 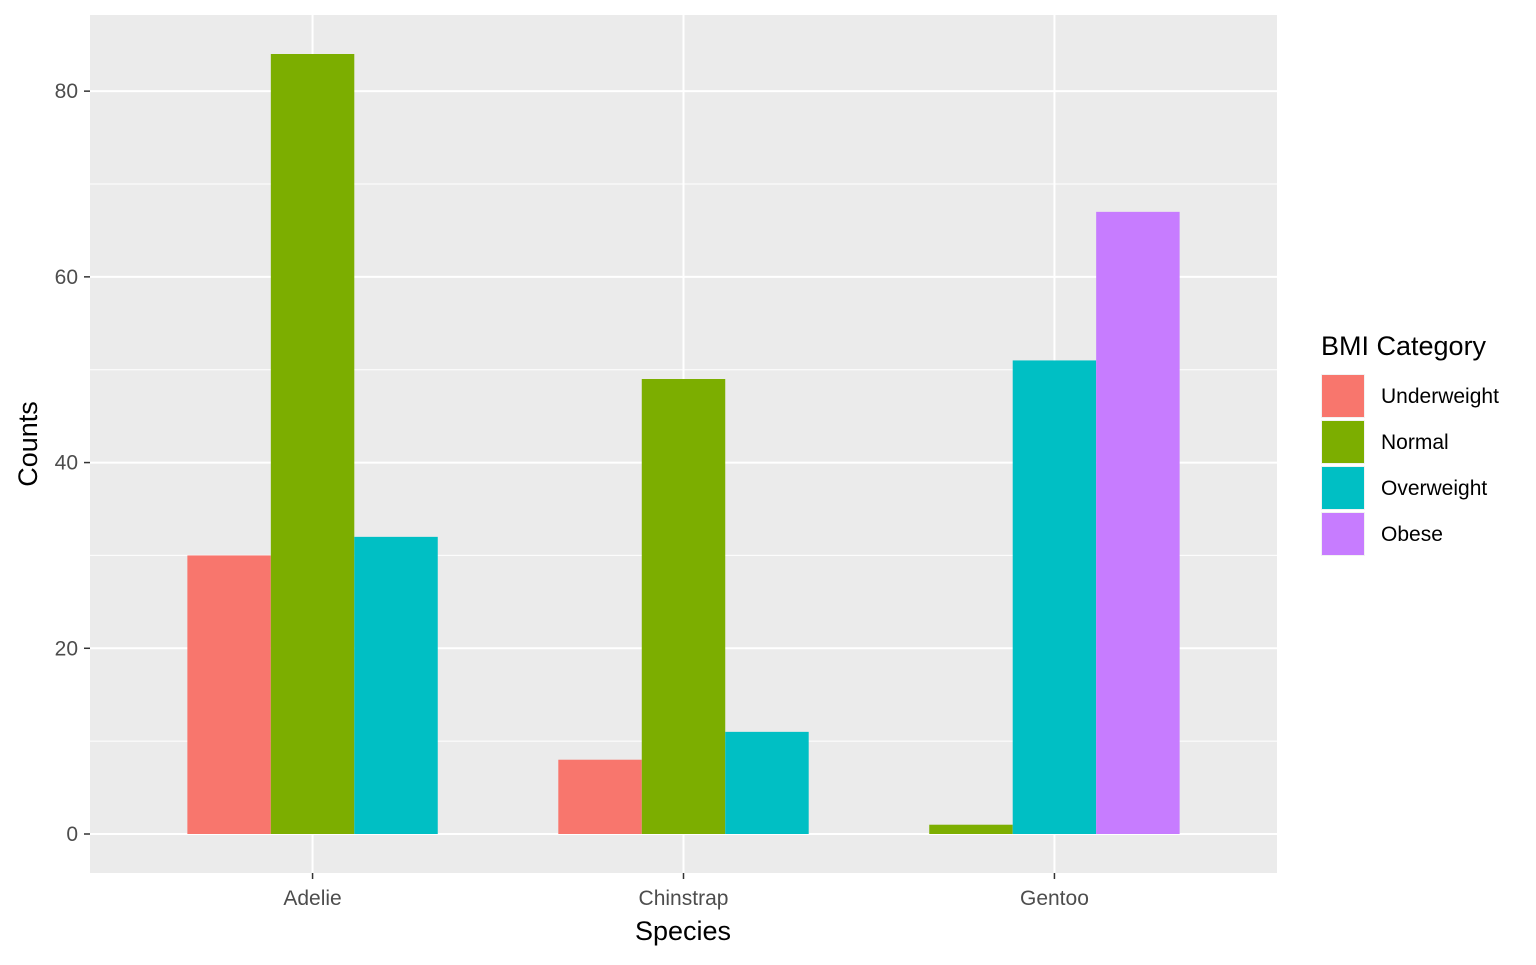 I want to click on legend-label-normal: Normal, so click(x=1415, y=442).